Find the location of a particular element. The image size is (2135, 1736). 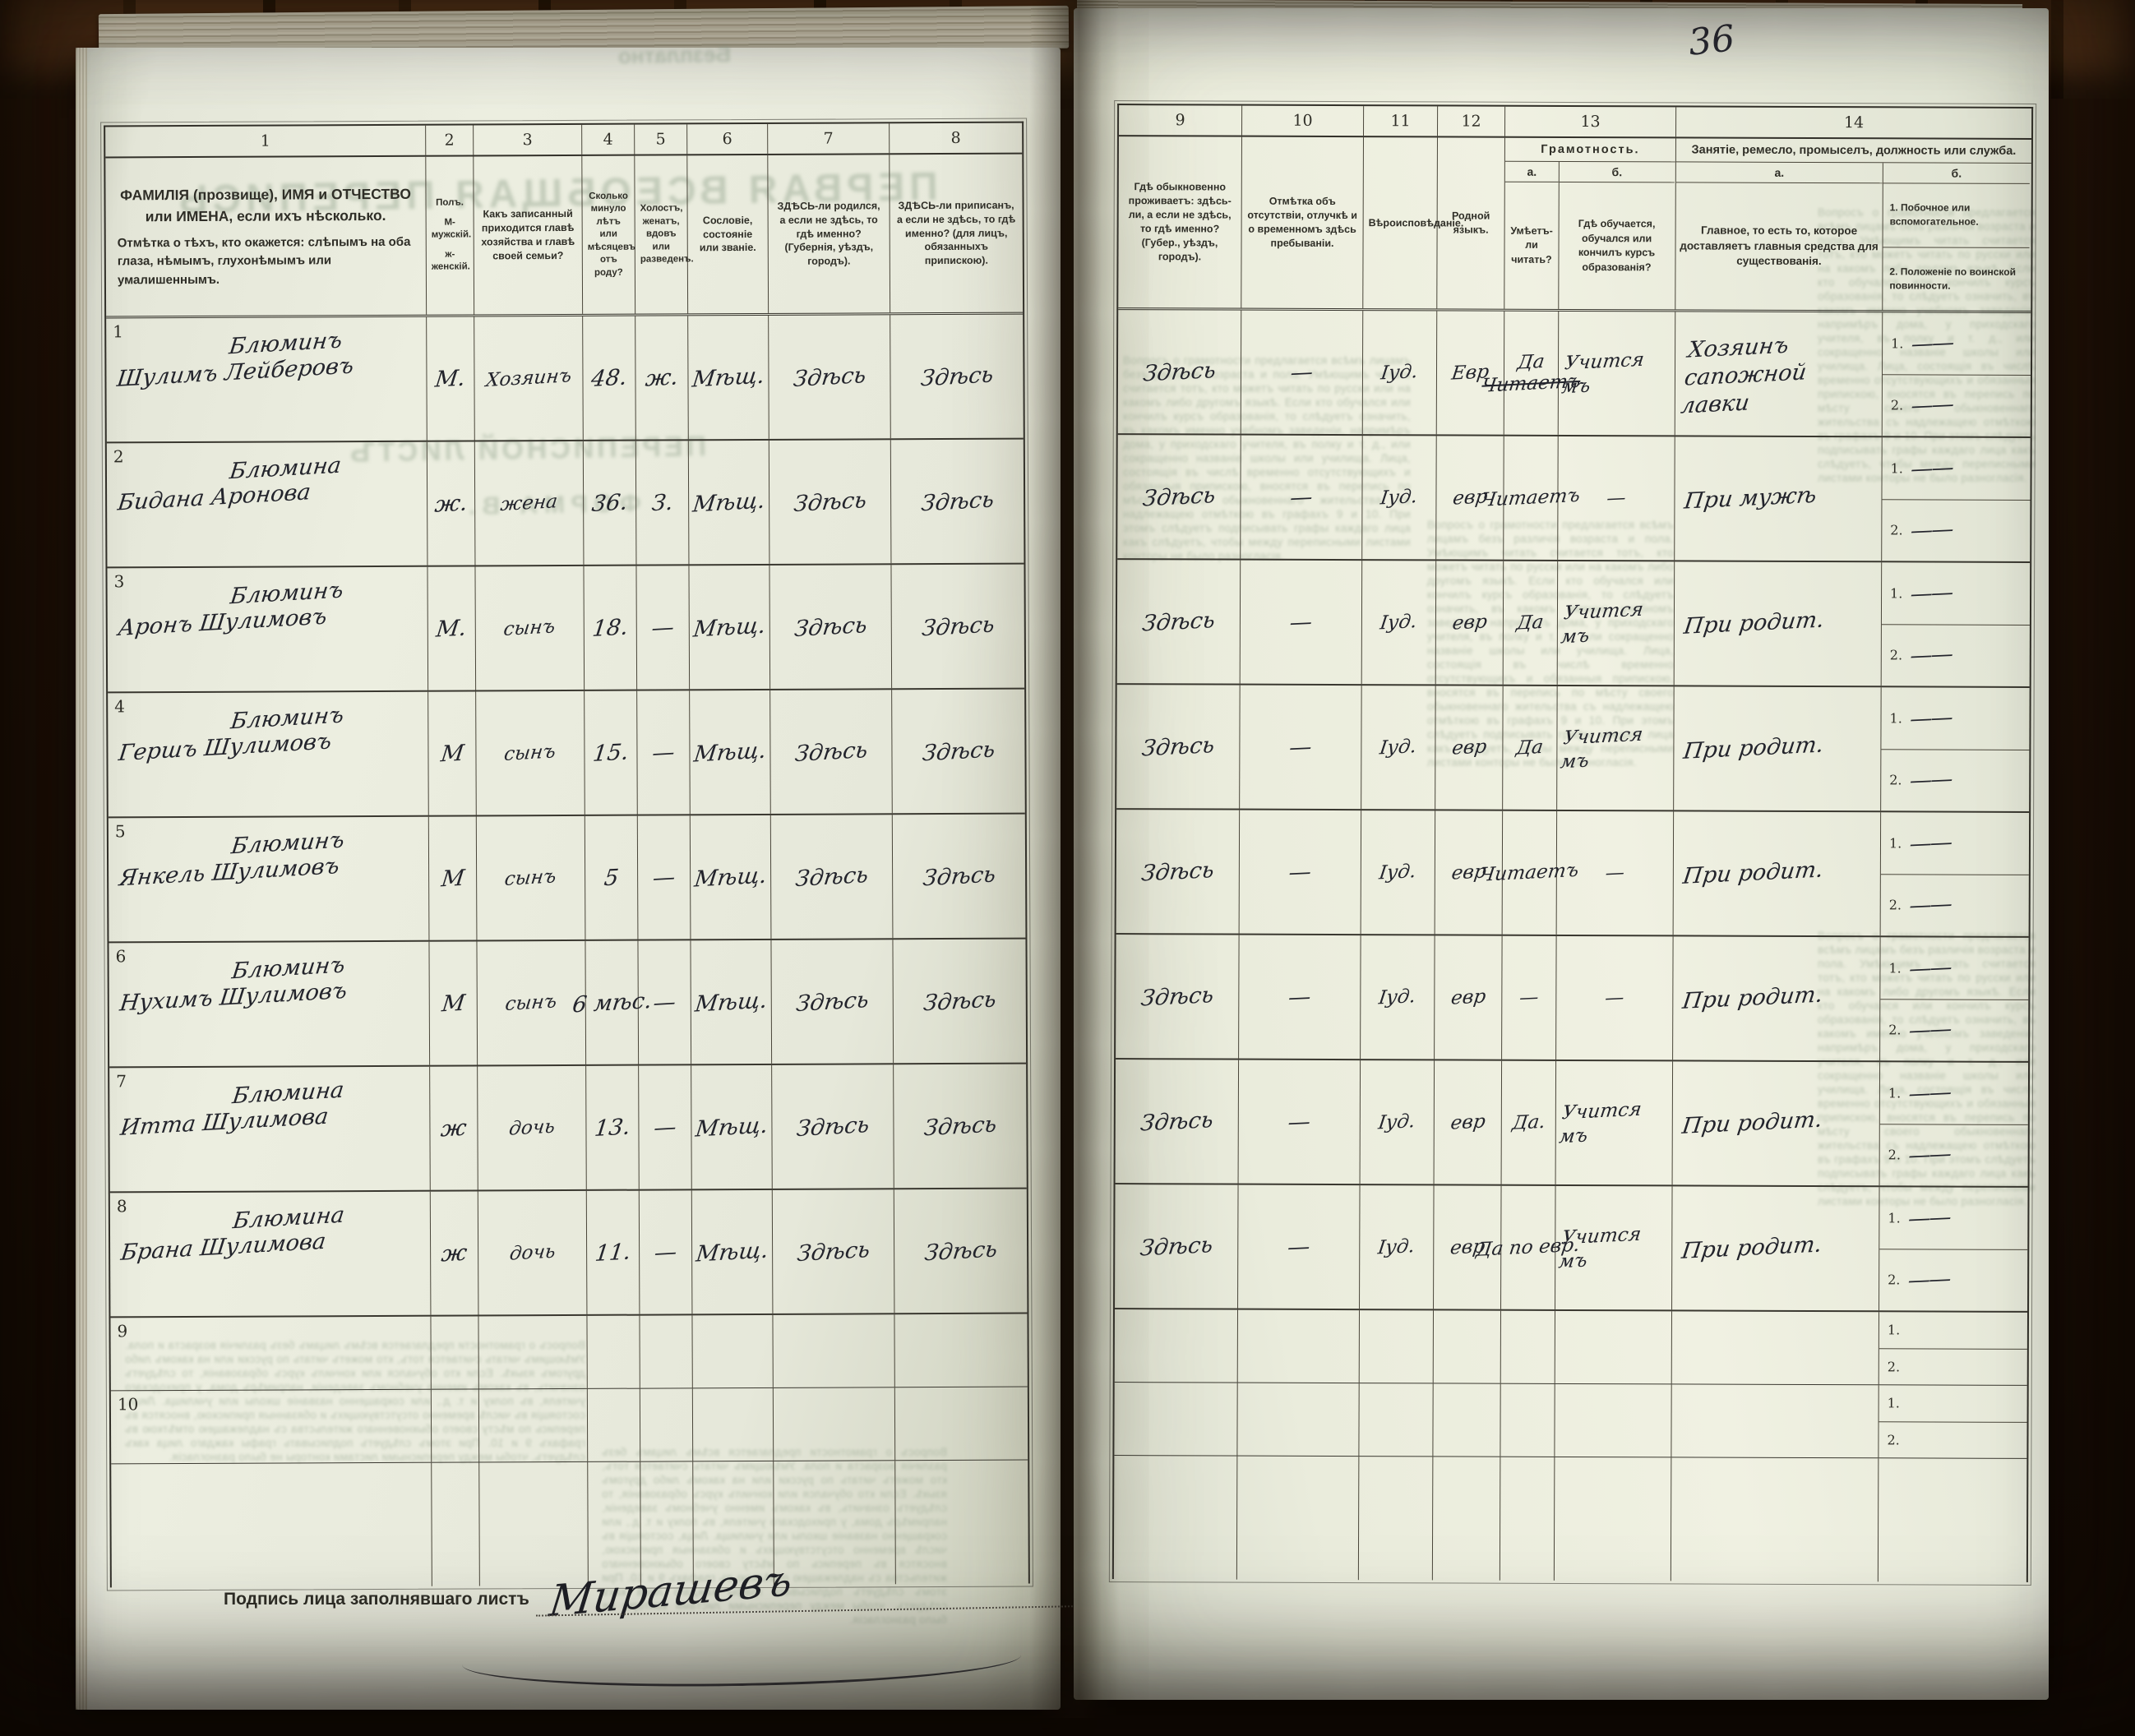

row-number: 2 is located at coordinates (118, 457).